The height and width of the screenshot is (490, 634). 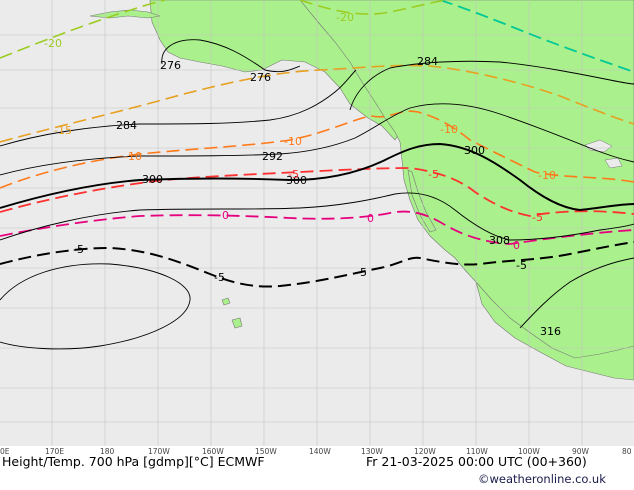 I want to click on lon-label: 90W, so click(x=581, y=451).